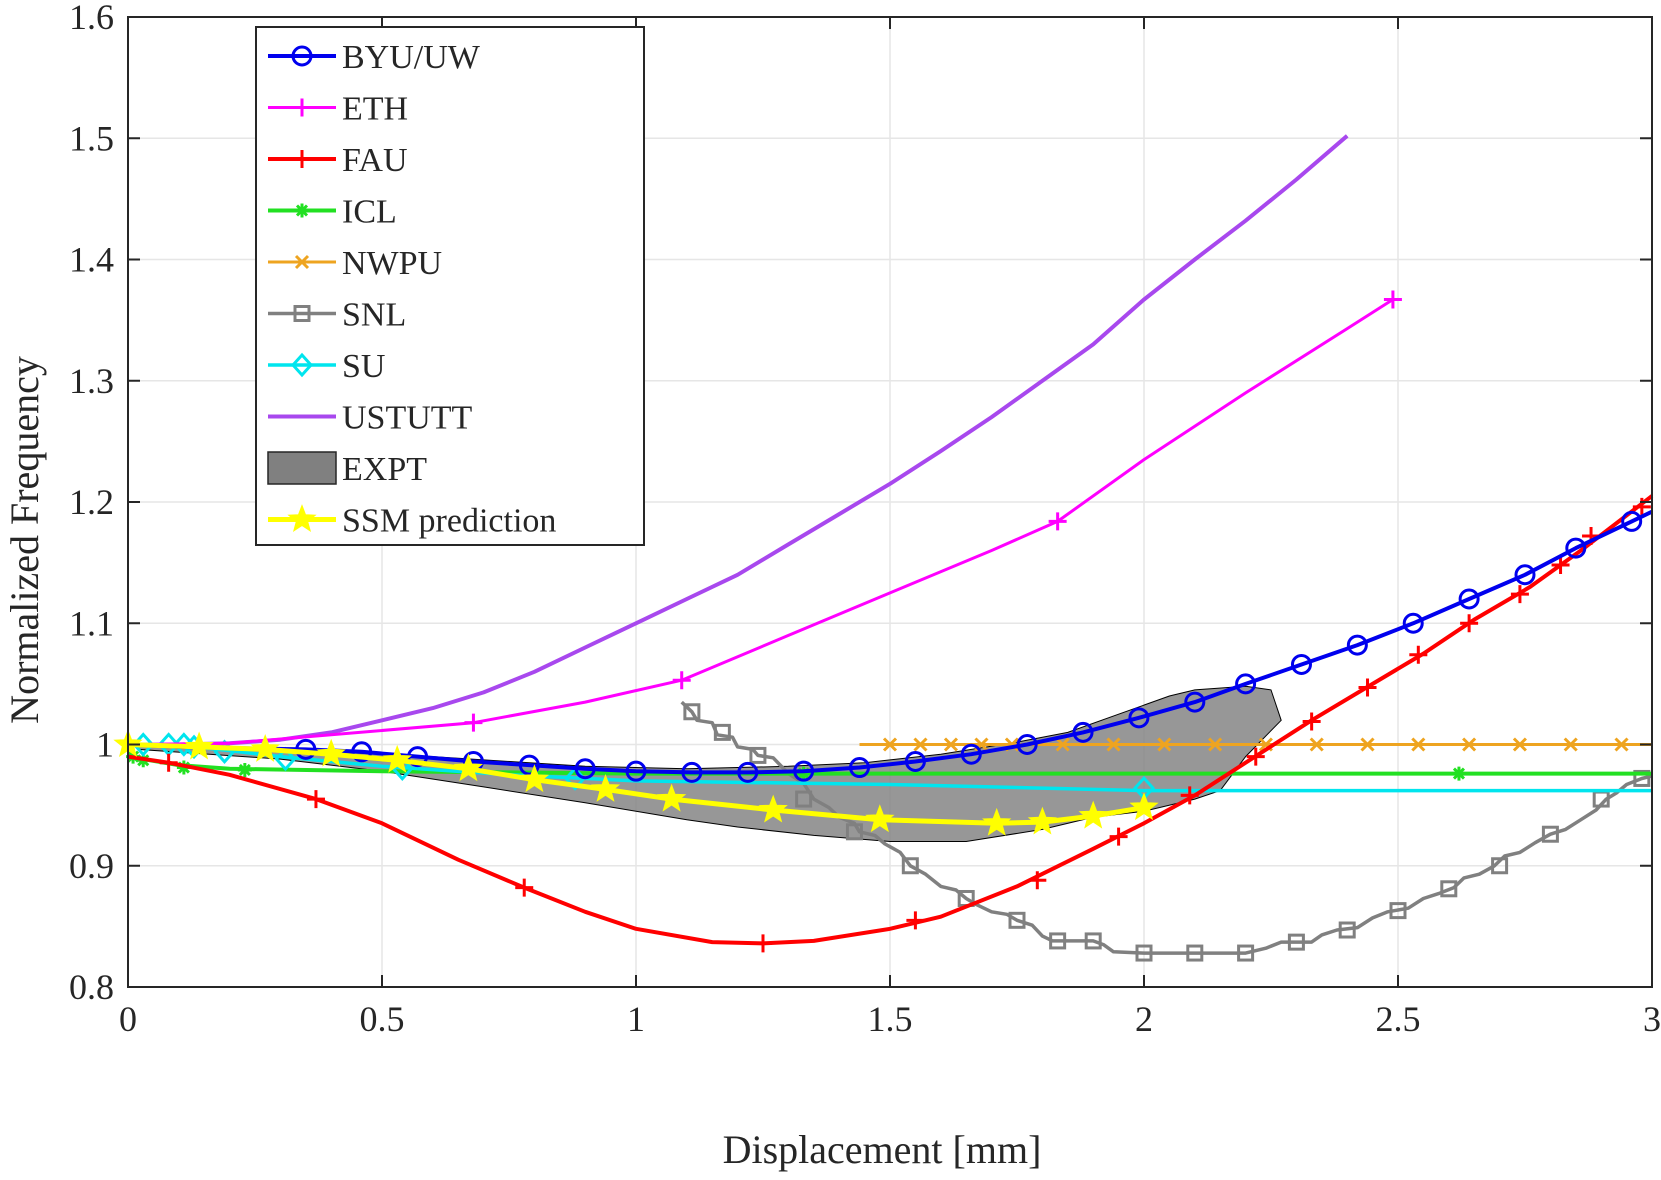 This screenshot has width=1661, height=1180. Describe the element at coordinates (302, 365) in the screenshot. I see `legend-marker-su` at that location.